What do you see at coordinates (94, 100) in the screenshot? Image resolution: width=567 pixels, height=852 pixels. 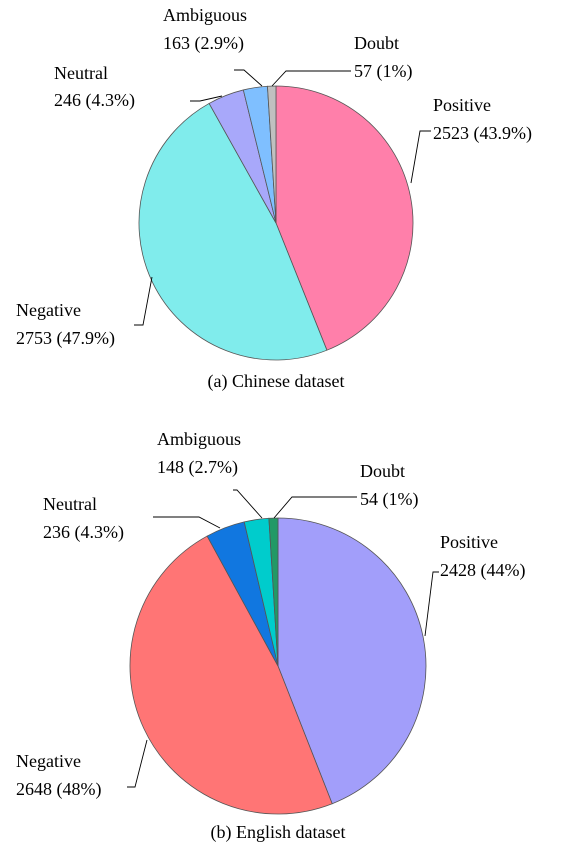 I see `slice-value-neutral: 246 (4.3%)` at bounding box center [94, 100].